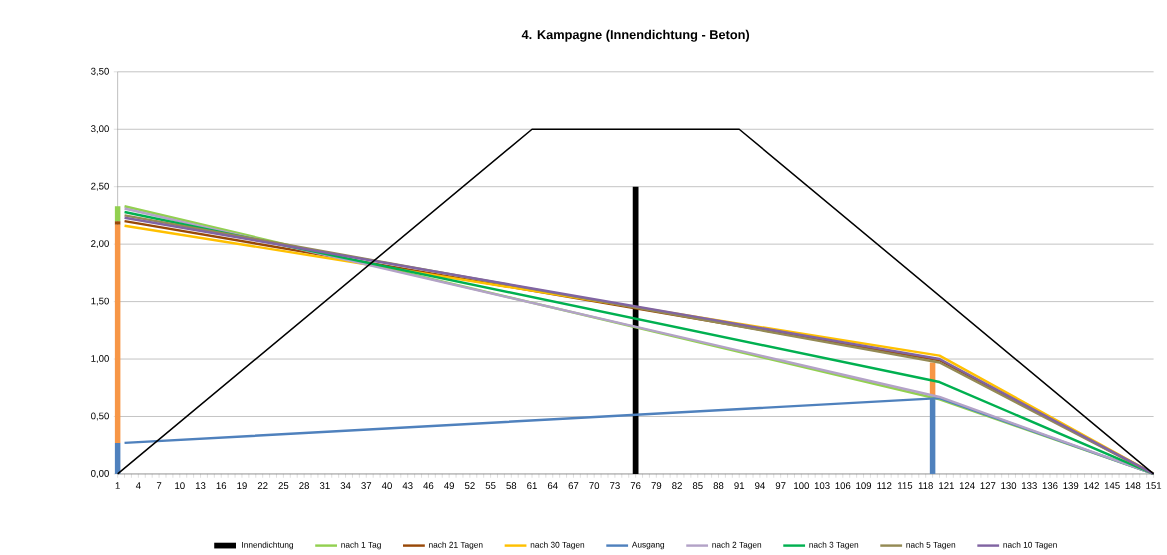 Image resolution: width=1167 pixels, height=555 pixels. Describe the element at coordinates (843, 486) in the screenshot. I see `x-tick-label: 106` at that location.